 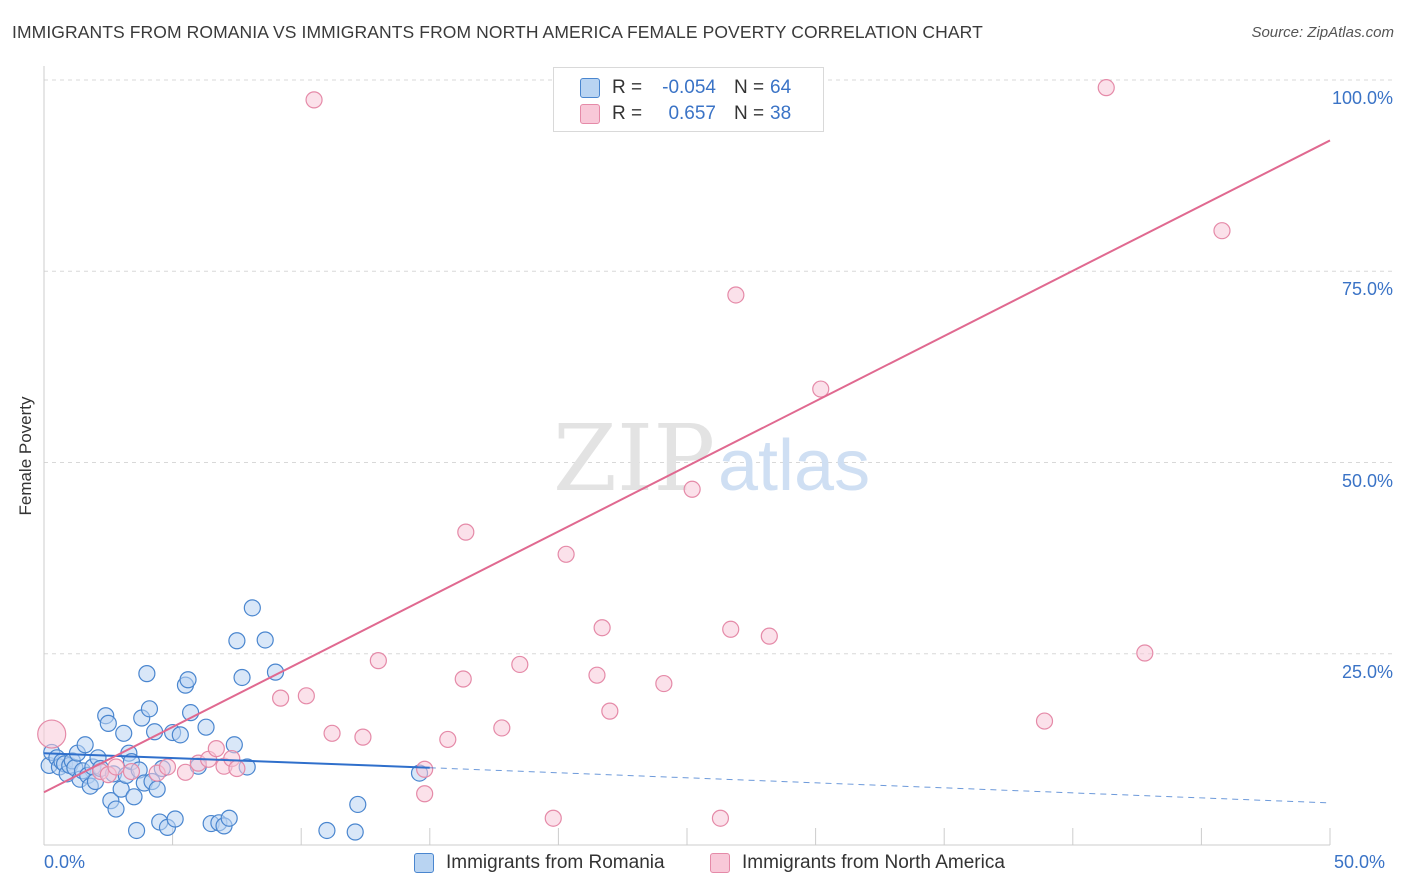 I want to click on correlation-legend: R = -0.054 N = 64 R = 0.657 N = 38, so click(x=688, y=99).